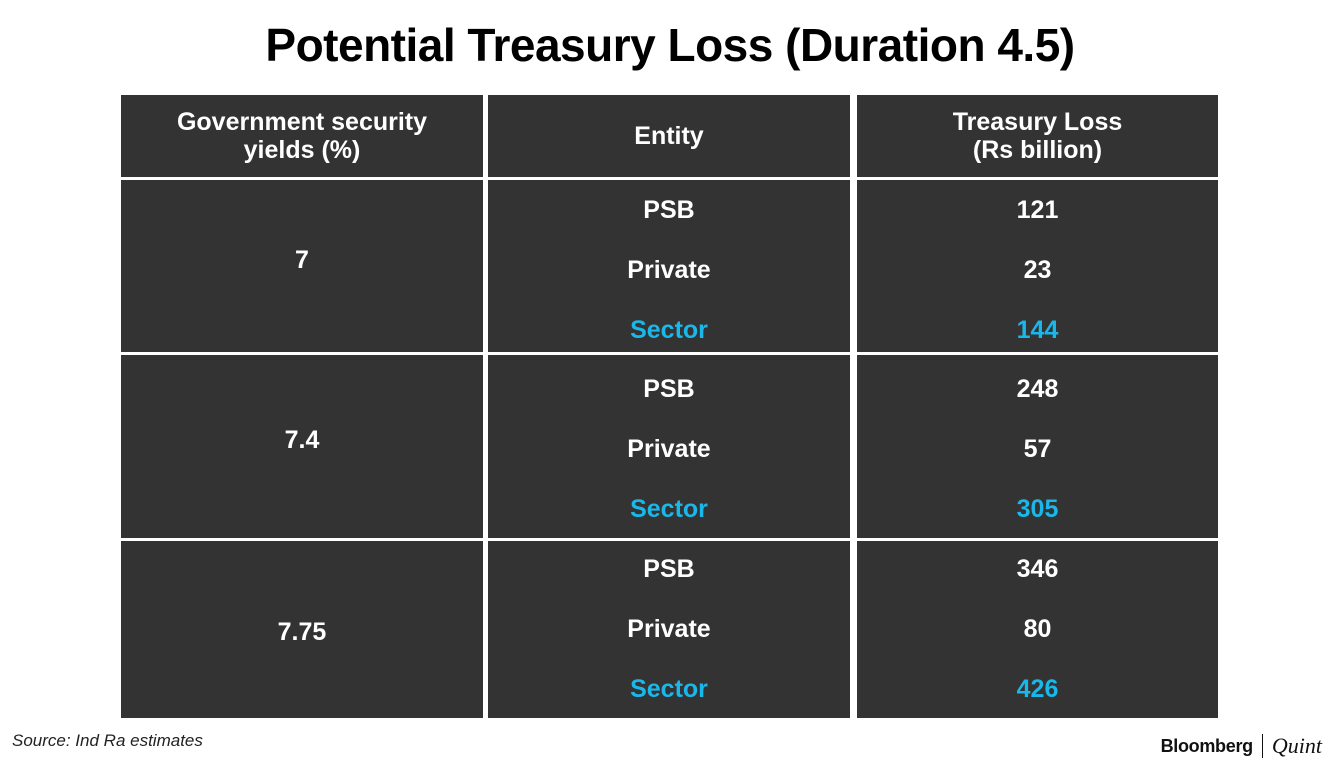 This screenshot has height=780, width=1340. Describe the element at coordinates (302, 122) in the screenshot. I see `column-header-line: Government security` at that location.